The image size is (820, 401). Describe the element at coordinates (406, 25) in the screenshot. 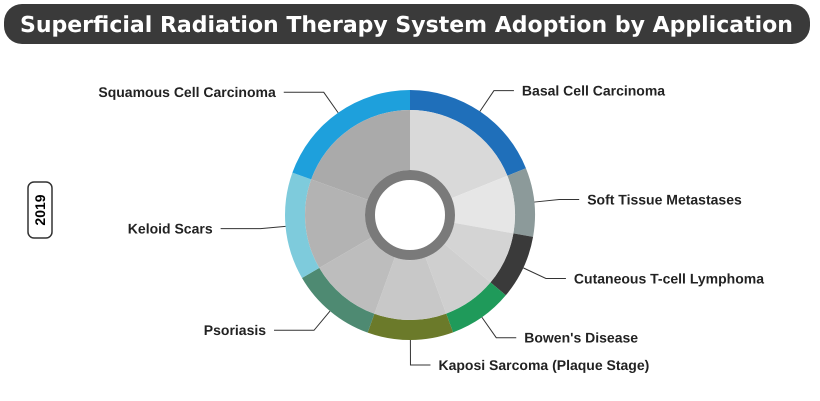

I see `chart-title: Superficial Radiation Therapy System Adoption by Application` at that location.